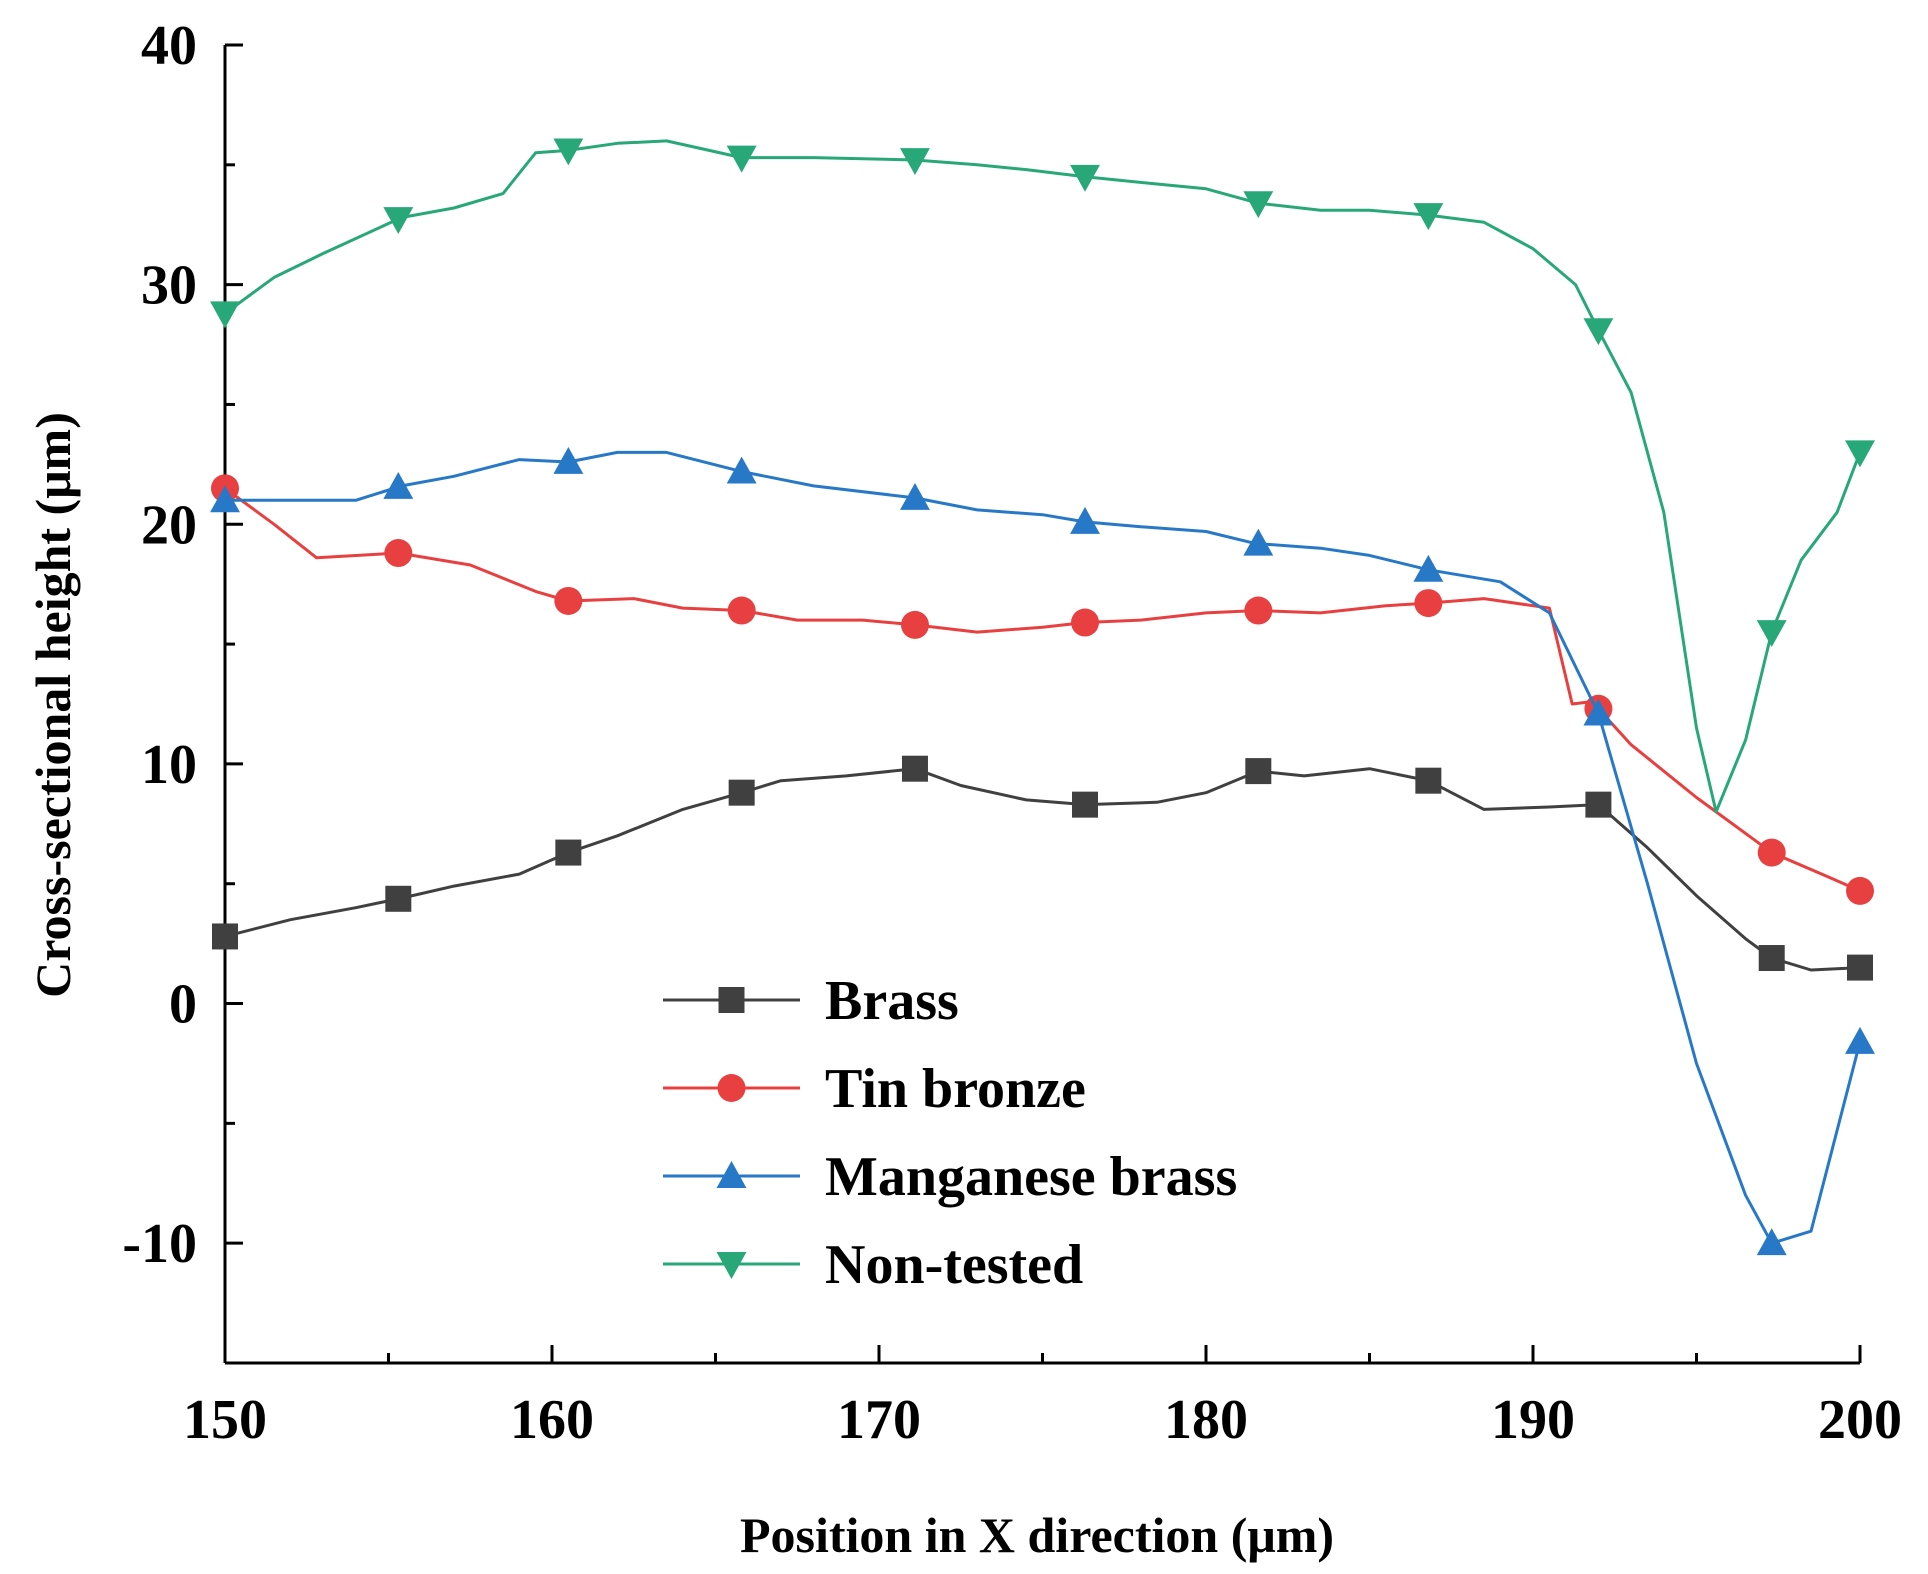 The image size is (1928, 1574). I want to click on legend-item: Brass, so click(811, 1001).